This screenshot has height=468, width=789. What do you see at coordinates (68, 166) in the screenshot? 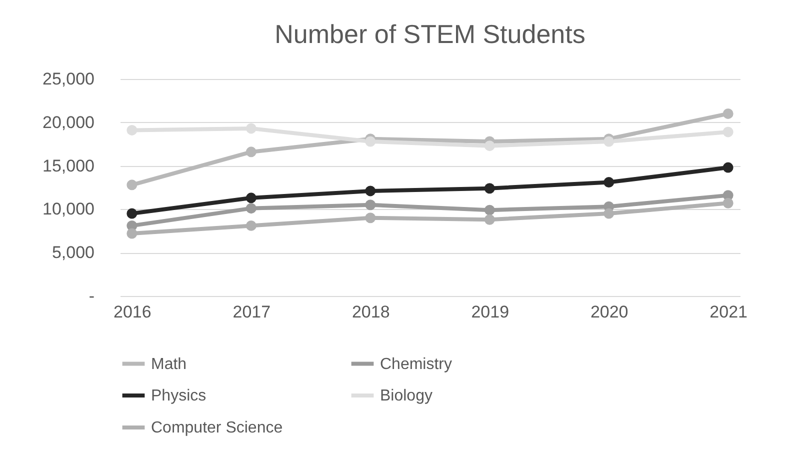
I see `y-tick-label: 15,000` at bounding box center [68, 166].